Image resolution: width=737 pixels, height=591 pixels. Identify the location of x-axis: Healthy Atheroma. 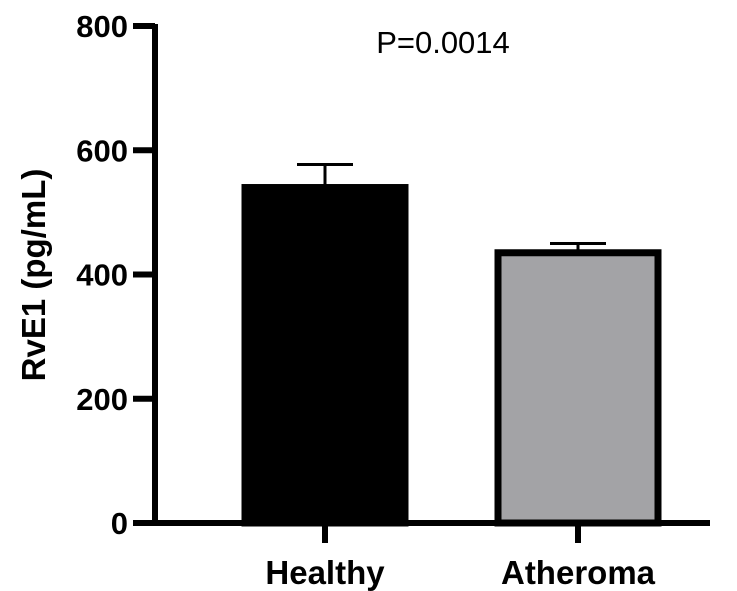
(431, 555).